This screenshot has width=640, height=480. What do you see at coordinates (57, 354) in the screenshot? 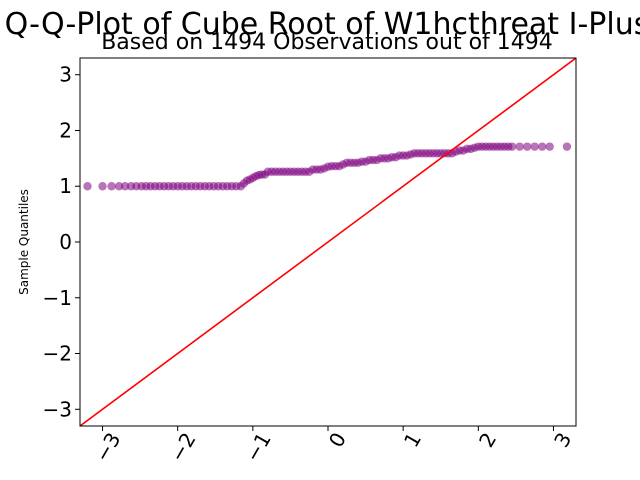
I see `y-tick-label: −2` at bounding box center [57, 354].